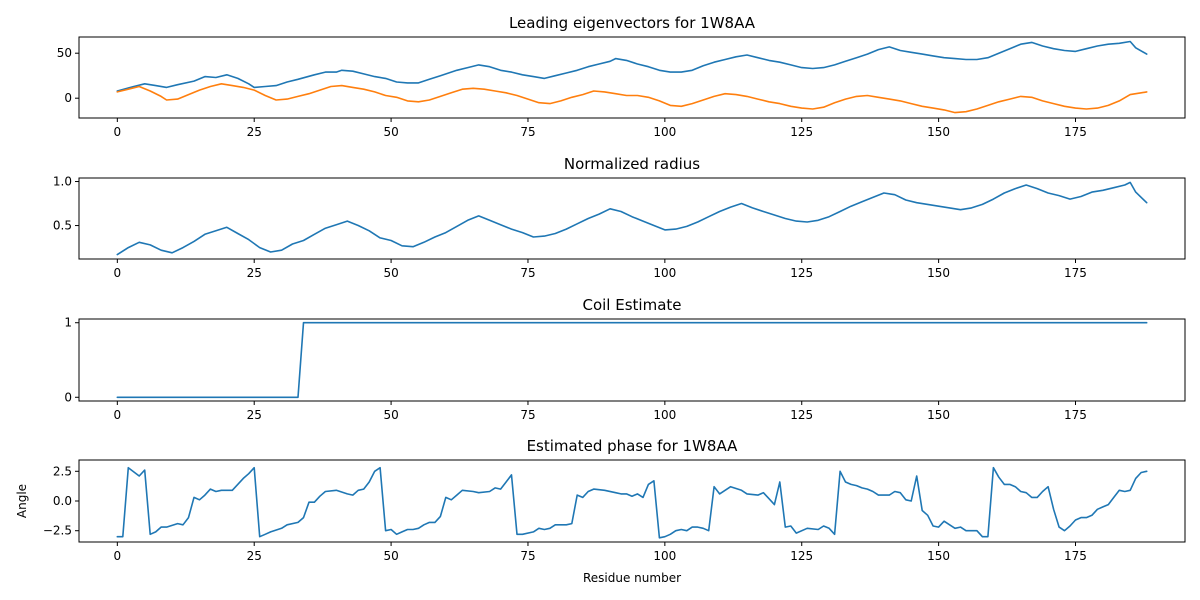 This screenshot has height=600, width=1200. I want to click on chart-title: Normalized radius, so click(632, 164).